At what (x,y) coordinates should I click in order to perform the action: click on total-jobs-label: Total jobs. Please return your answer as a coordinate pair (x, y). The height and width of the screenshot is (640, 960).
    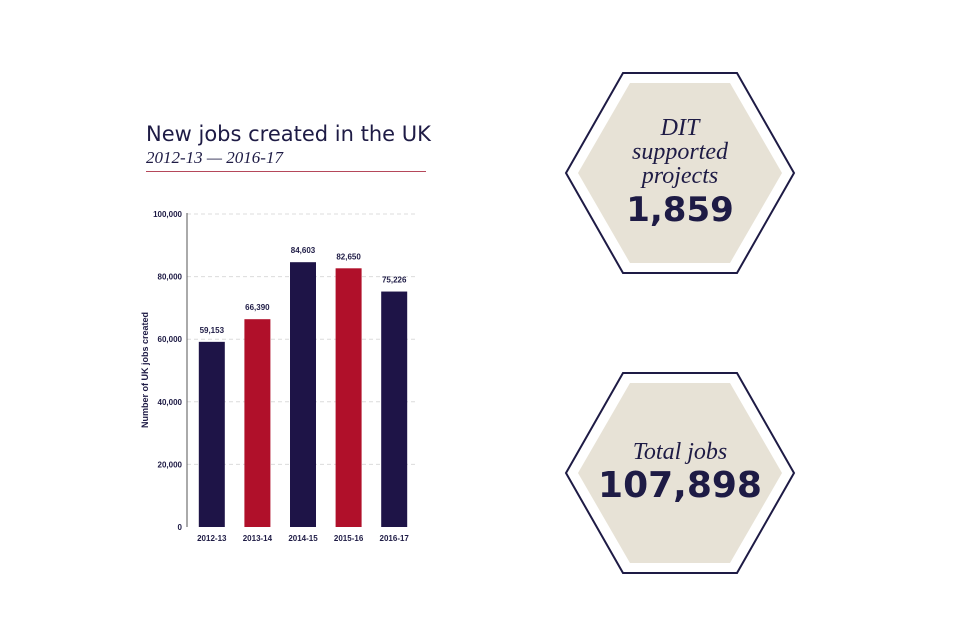
    Looking at the image, I should click on (680, 452).